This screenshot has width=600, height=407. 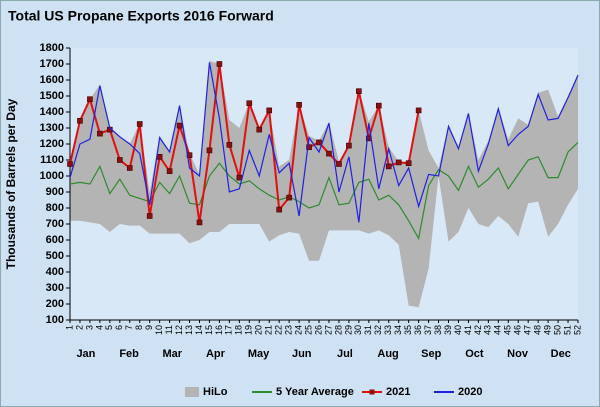 What do you see at coordinates (52, 144) in the screenshot?
I see `y-tick-label: 1200` at bounding box center [52, 144].